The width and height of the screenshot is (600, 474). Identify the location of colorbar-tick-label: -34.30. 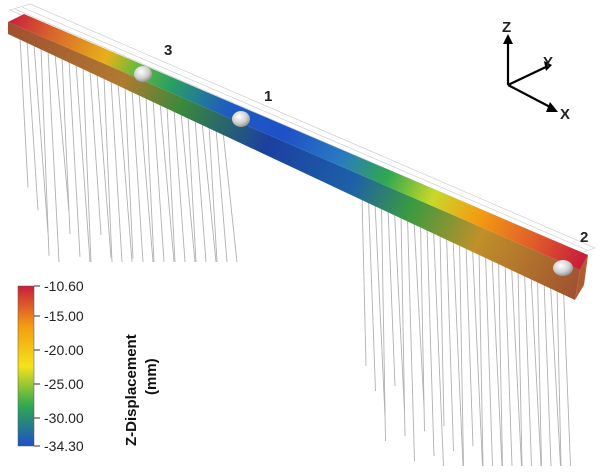
(64, 446).